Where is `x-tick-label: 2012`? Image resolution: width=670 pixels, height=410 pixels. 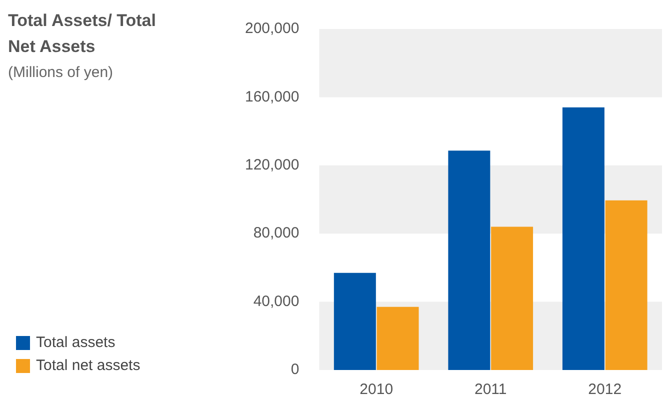
x-tick-label: 2012 is located at coordinates (605, 389).